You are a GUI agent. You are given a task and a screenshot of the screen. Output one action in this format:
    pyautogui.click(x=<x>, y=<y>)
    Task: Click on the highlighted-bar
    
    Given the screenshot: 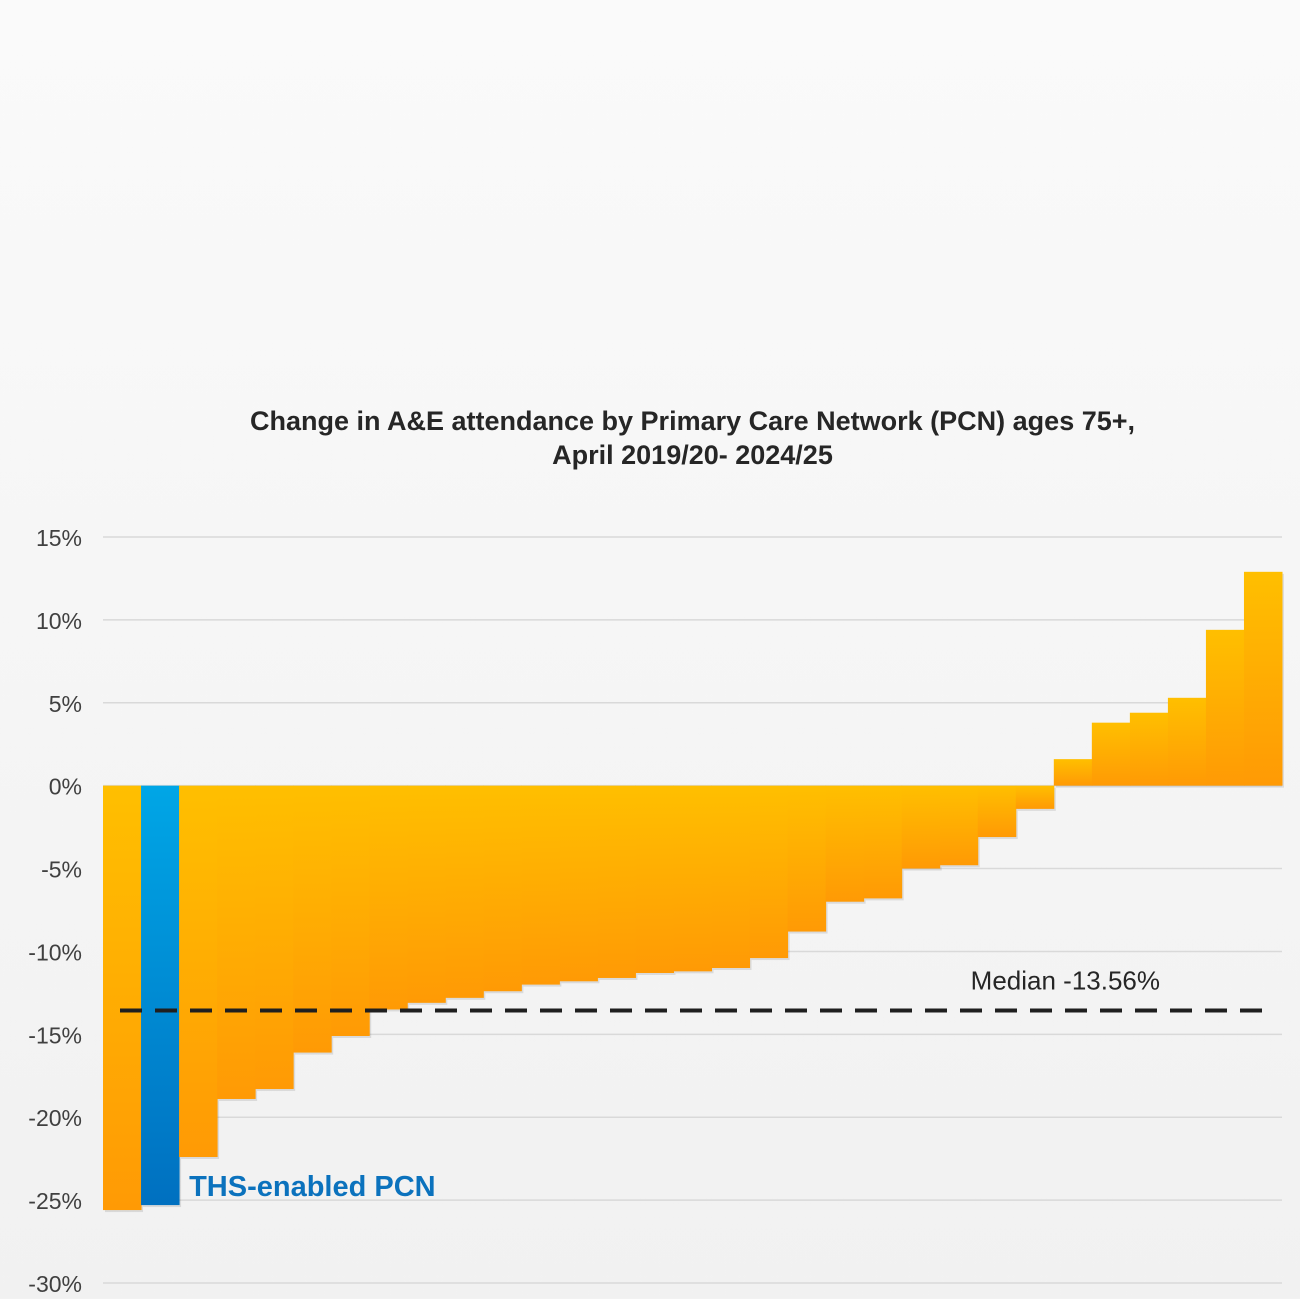 What is the action you would take?
    pyautogui.click(x=160, y=995)
    